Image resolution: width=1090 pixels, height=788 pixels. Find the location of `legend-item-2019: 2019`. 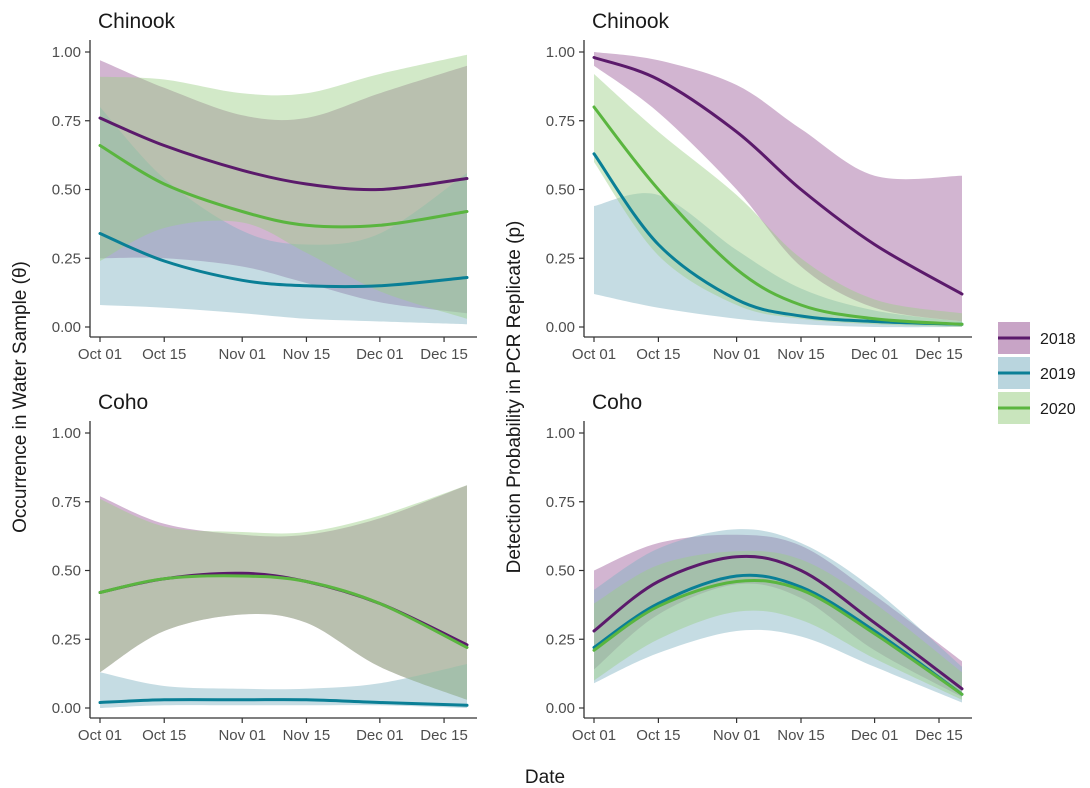

legend-item-2019: 2019 is located at coordinates (1037, 373).